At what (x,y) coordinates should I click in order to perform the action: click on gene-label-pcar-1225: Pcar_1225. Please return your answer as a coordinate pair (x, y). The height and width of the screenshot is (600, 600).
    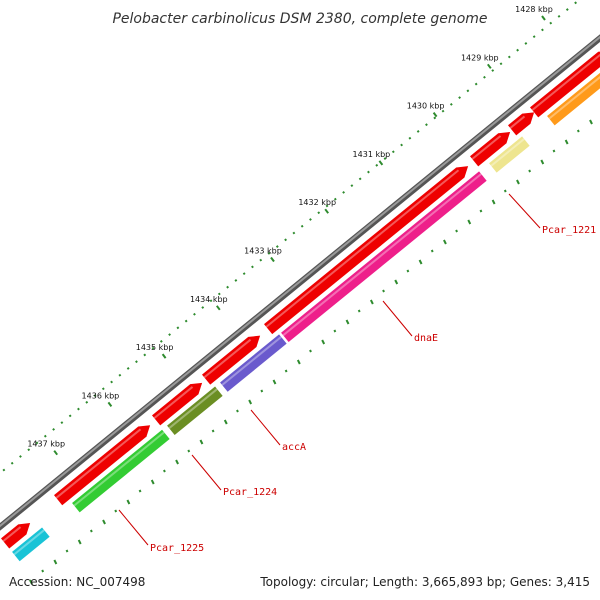
    Looking at the image, I should click on (161, 531).